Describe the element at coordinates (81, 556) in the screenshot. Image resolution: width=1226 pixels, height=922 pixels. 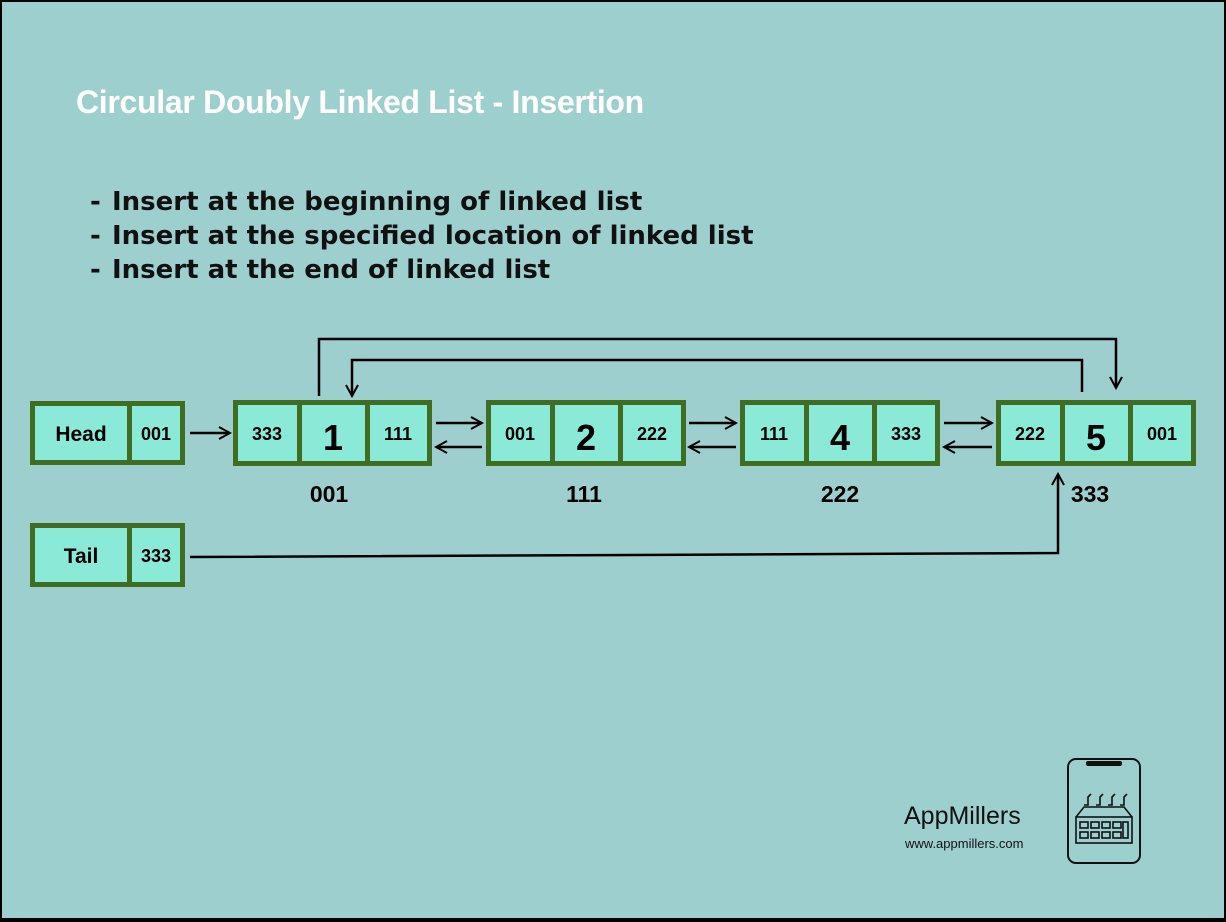
I see `tail-label: Tail` at that location.